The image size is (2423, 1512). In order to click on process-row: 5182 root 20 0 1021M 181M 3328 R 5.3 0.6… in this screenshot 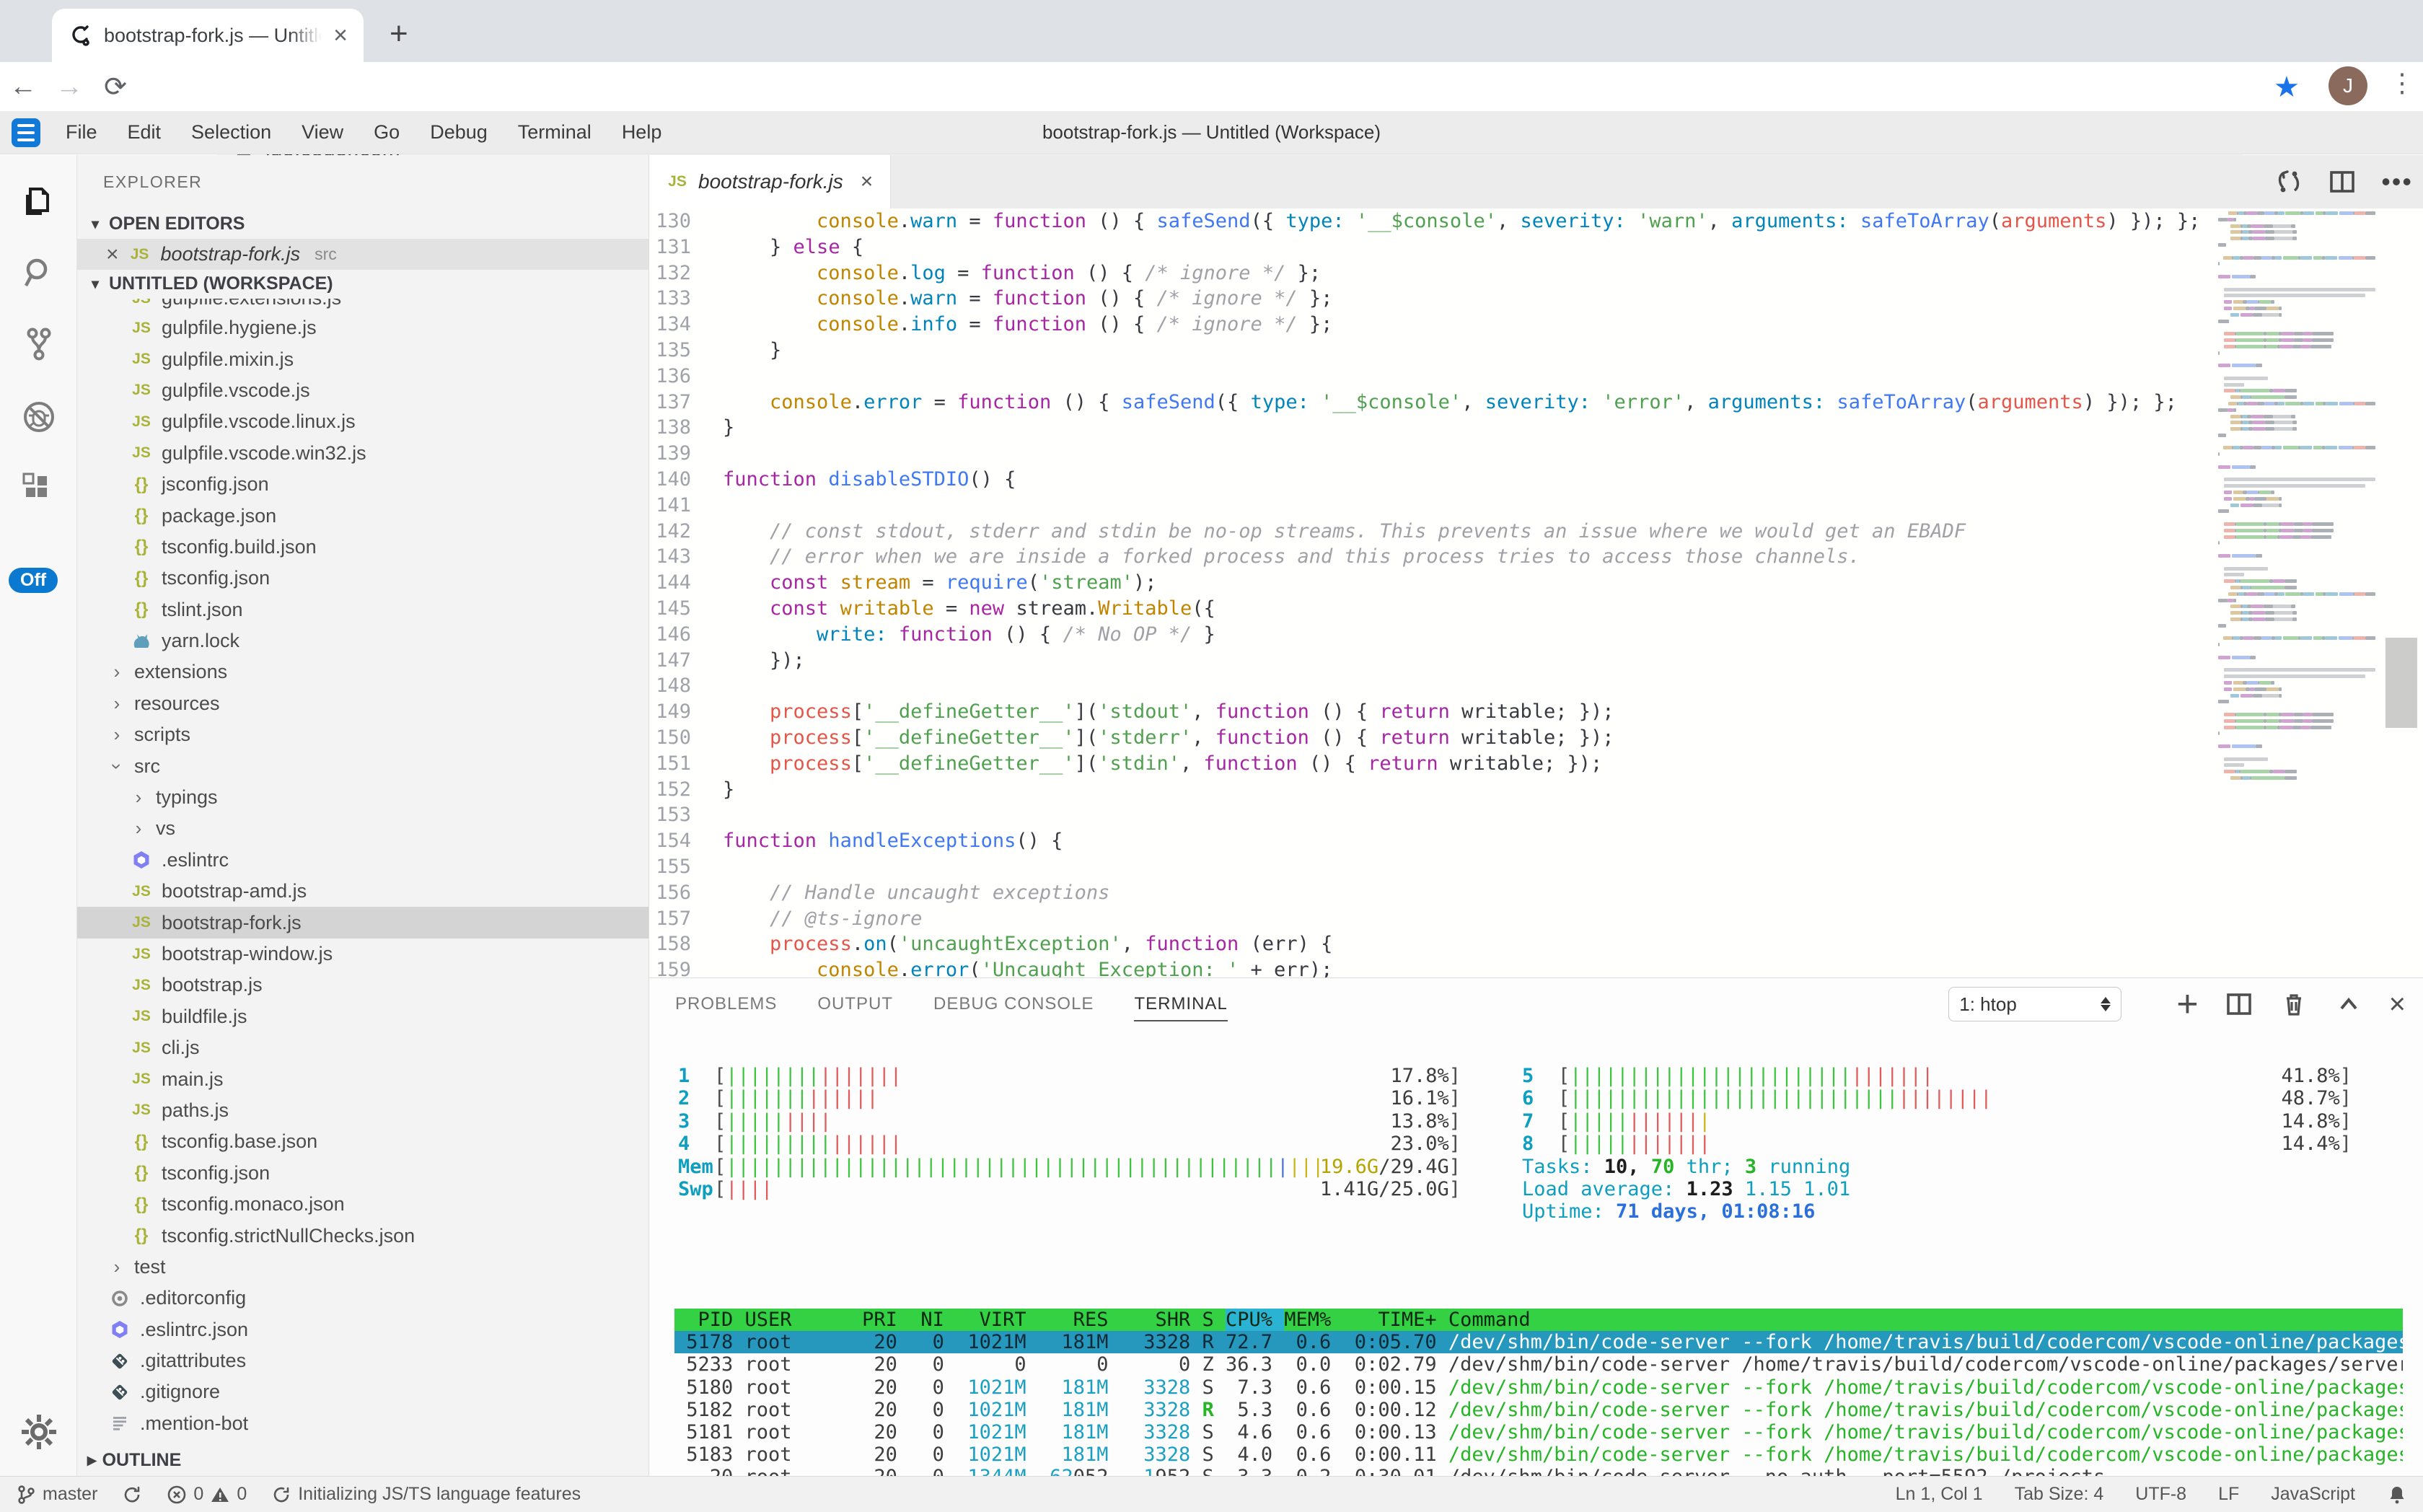, I will do `click(1538, 1409)`.